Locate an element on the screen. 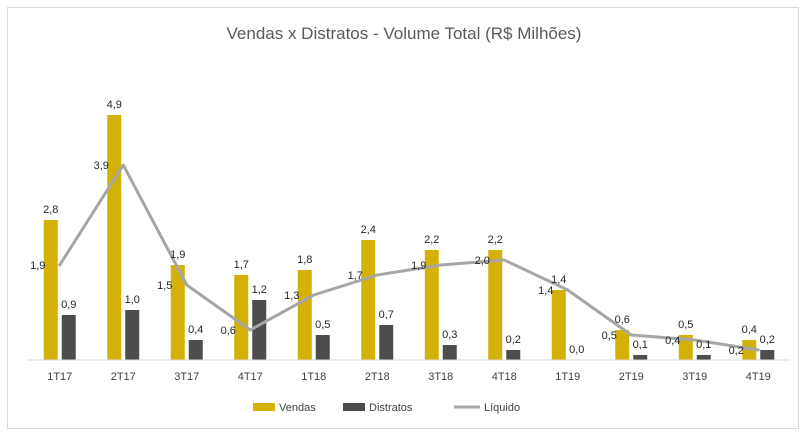 This screenshot has height=436, width=806. bar-vendas-1T19 is located at coordinates (558, 325).